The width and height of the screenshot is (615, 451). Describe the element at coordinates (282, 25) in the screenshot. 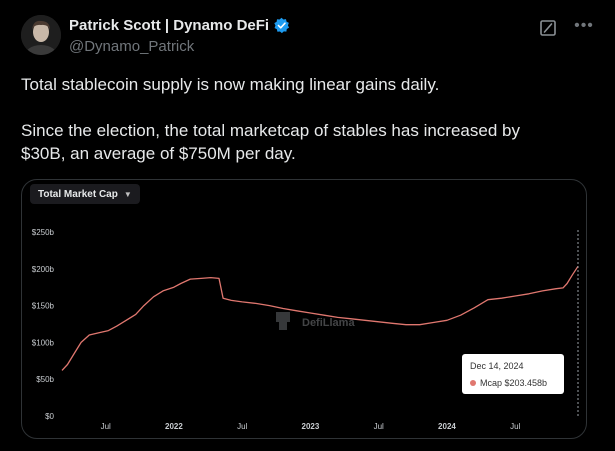

I see `verified-badge-icon` at that location.